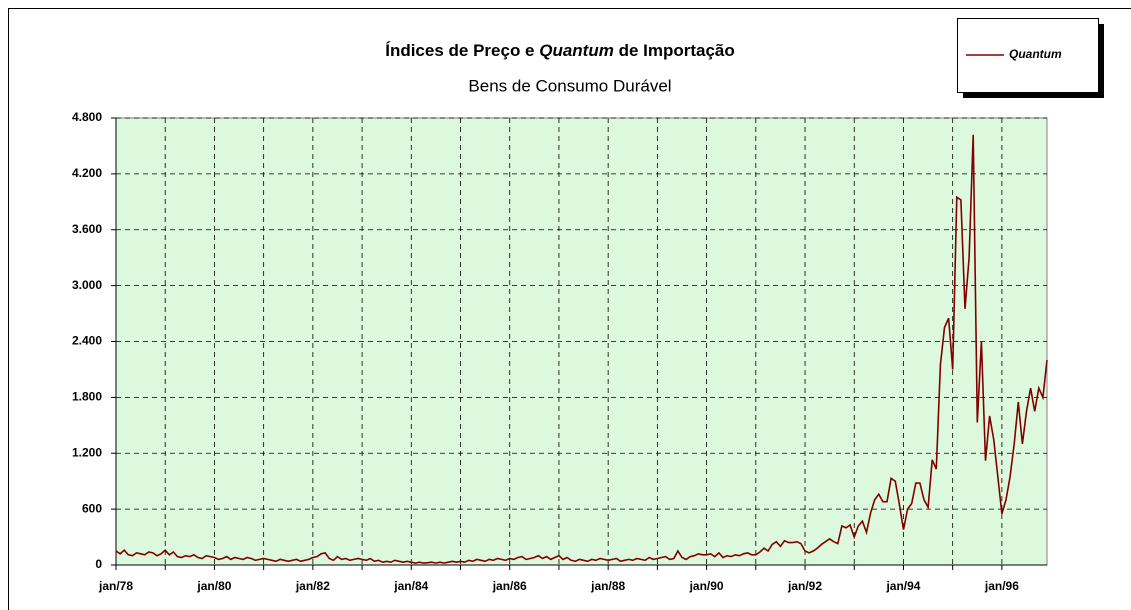 Image resolution: width=1131 pixels, height=610 pixels. What do you see at coordinates (1001, 586) in the screenshot?
I see `x-tick-label: jan/96` at bounding box center [1001, 586].